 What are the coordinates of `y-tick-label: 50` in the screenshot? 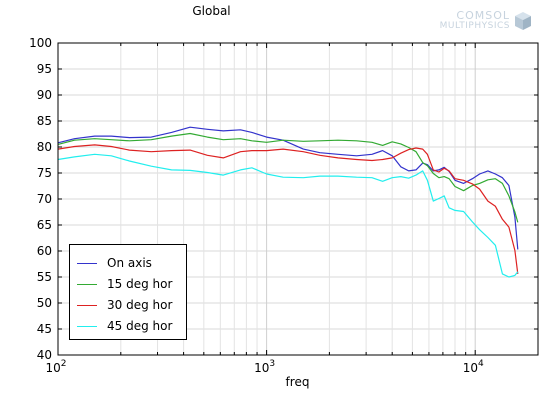 It's located at (44, 303).